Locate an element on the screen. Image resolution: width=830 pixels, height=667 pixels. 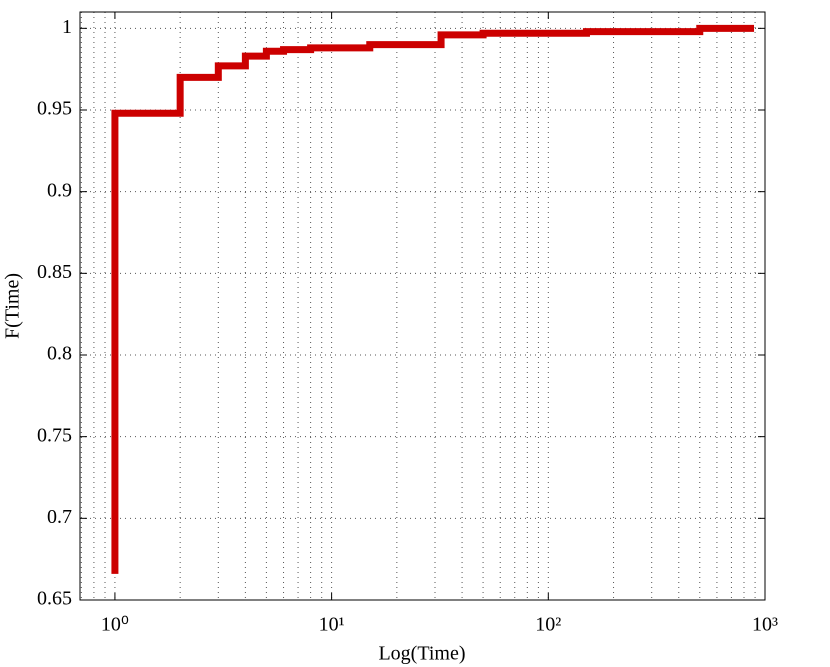
y-tick-label: 0.85 is located at coordinates (54, 272).